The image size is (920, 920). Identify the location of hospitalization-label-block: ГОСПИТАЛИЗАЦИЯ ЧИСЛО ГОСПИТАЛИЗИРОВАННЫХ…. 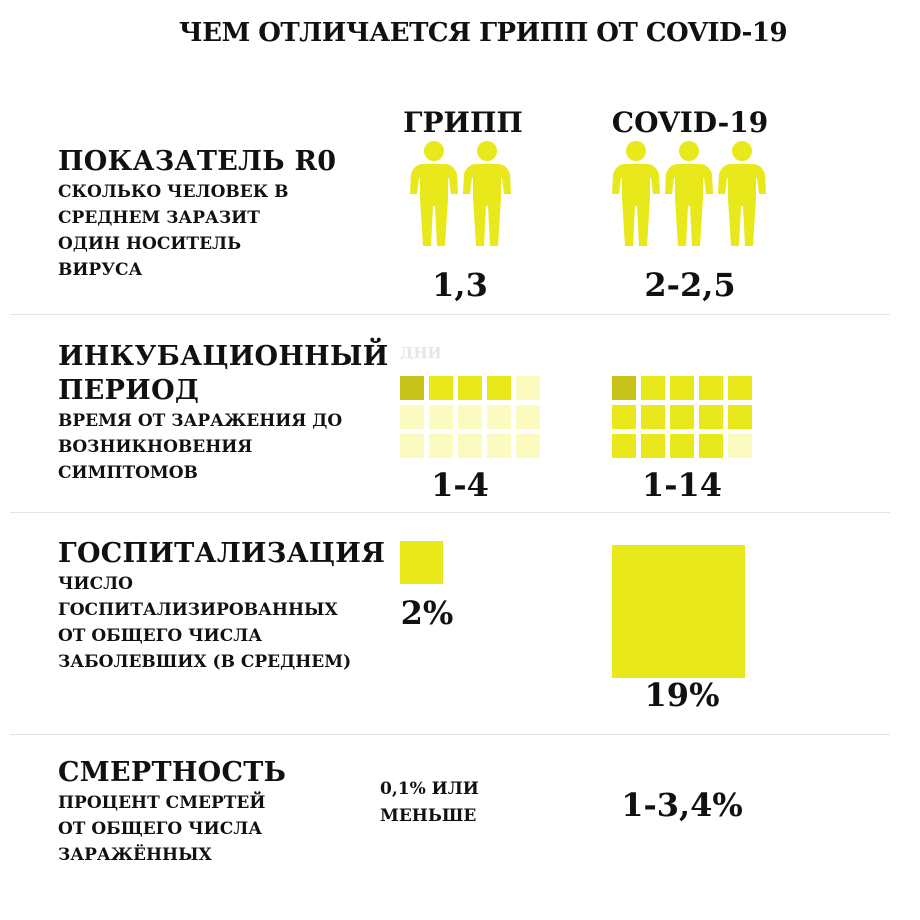
(221, 606).